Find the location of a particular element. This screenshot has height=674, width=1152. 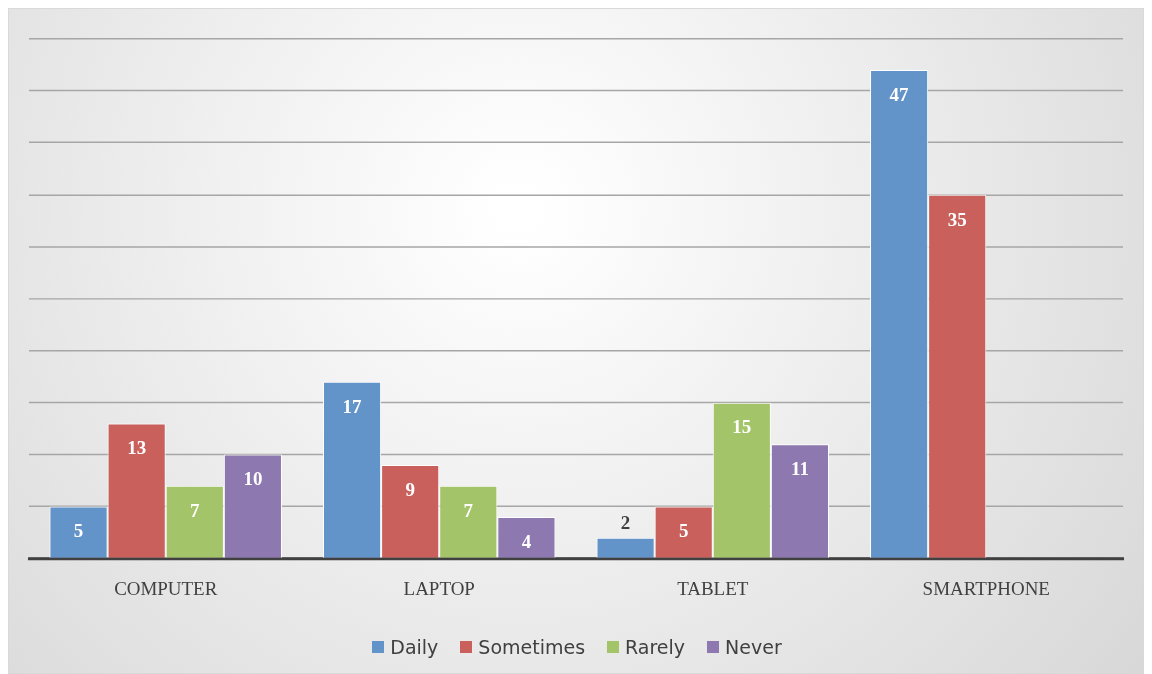

x-tick-label: LAPTOP is located at coordinates (439, 588).